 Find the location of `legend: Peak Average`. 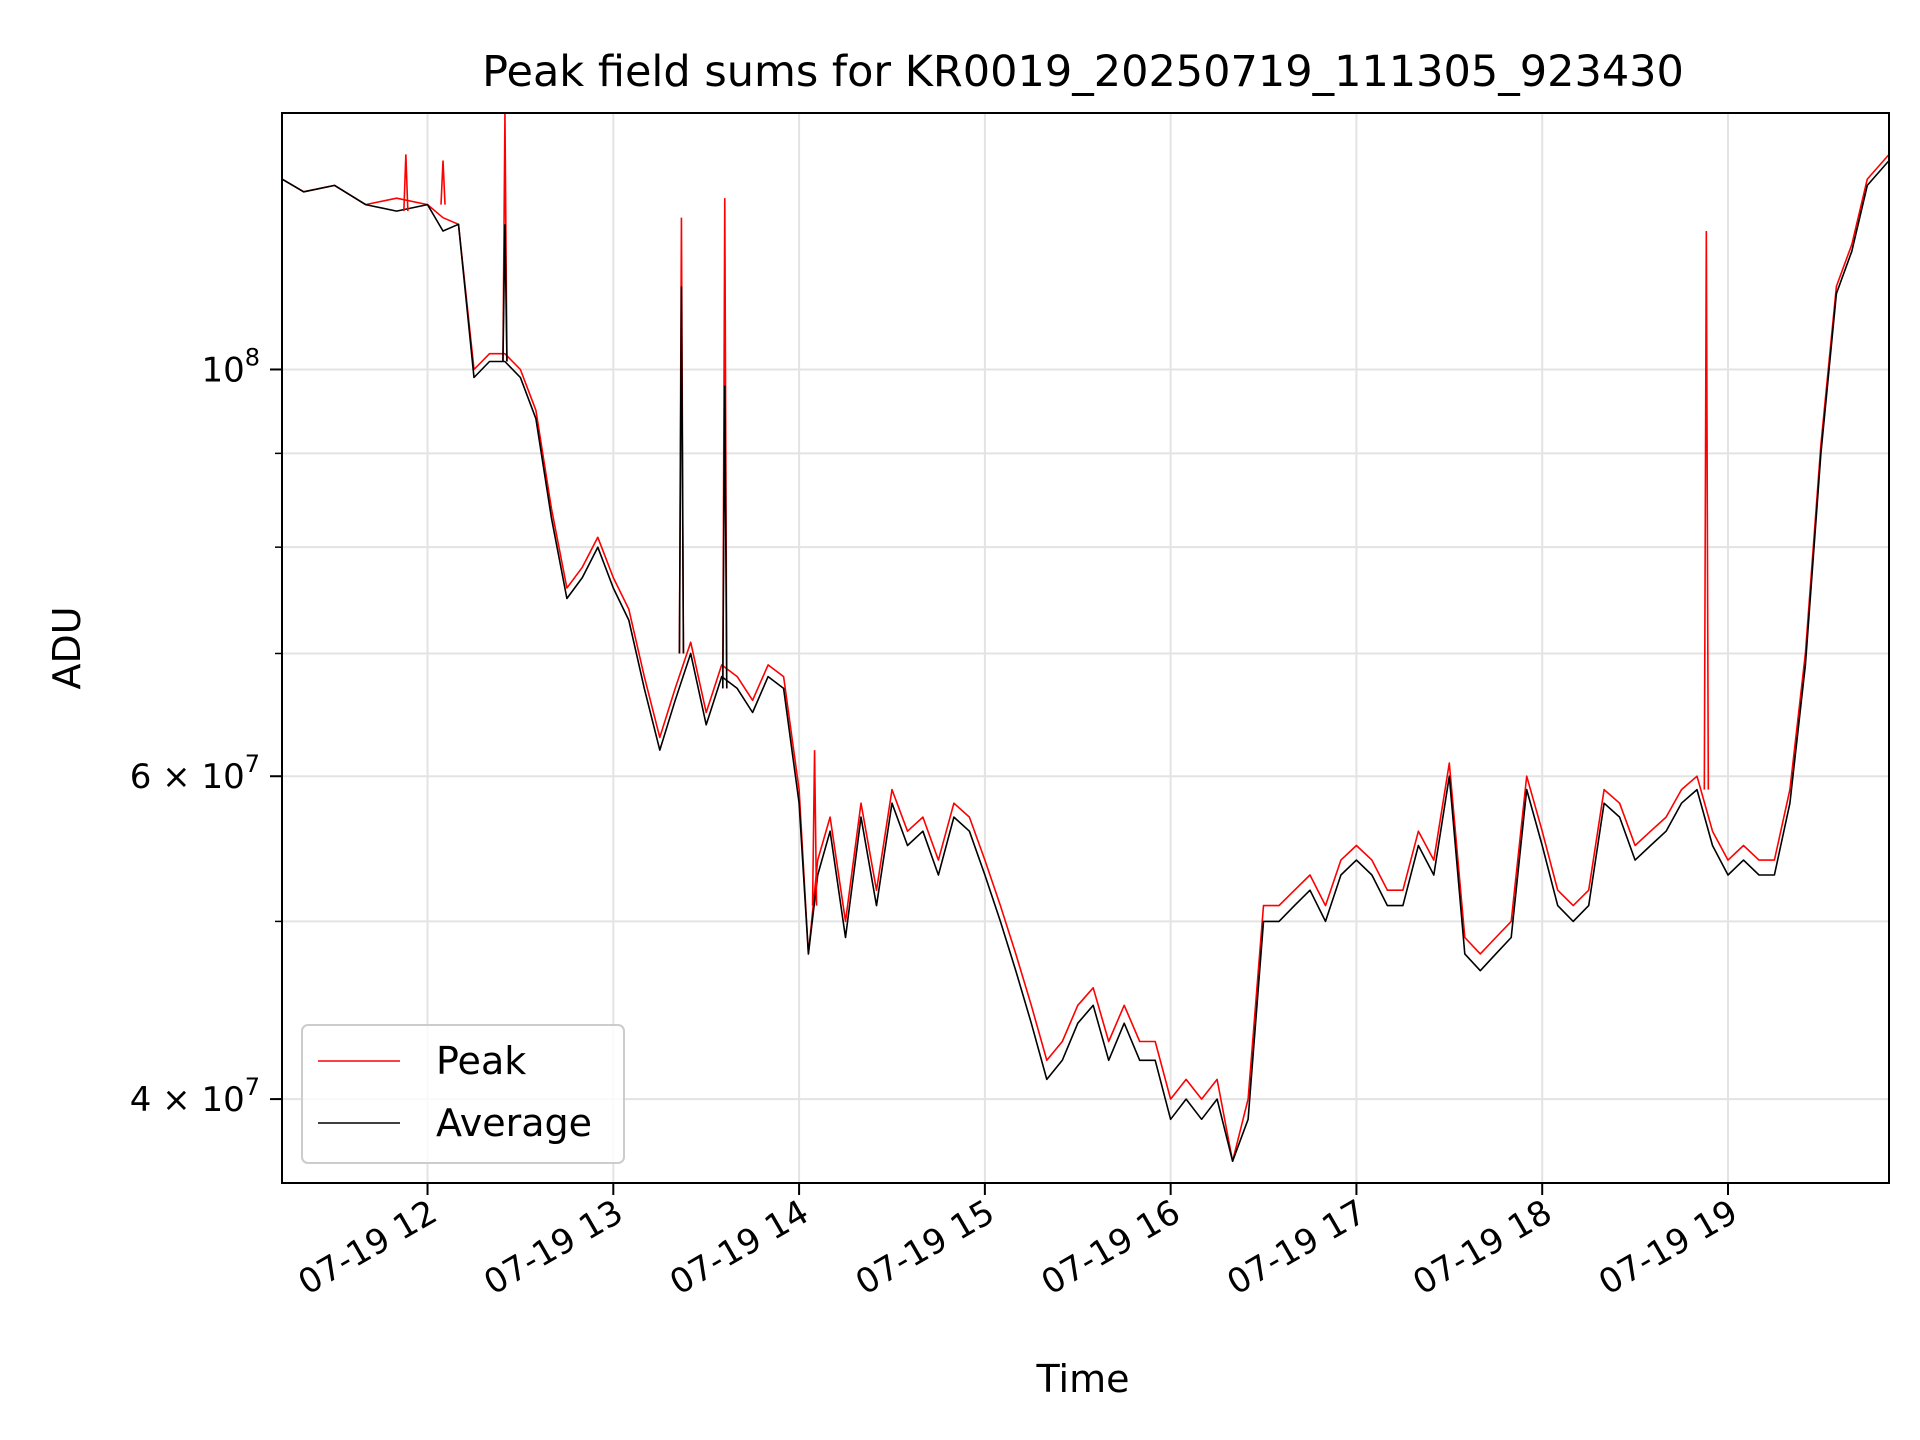

legend: Peak Average is located at coordinates (463, 1094).